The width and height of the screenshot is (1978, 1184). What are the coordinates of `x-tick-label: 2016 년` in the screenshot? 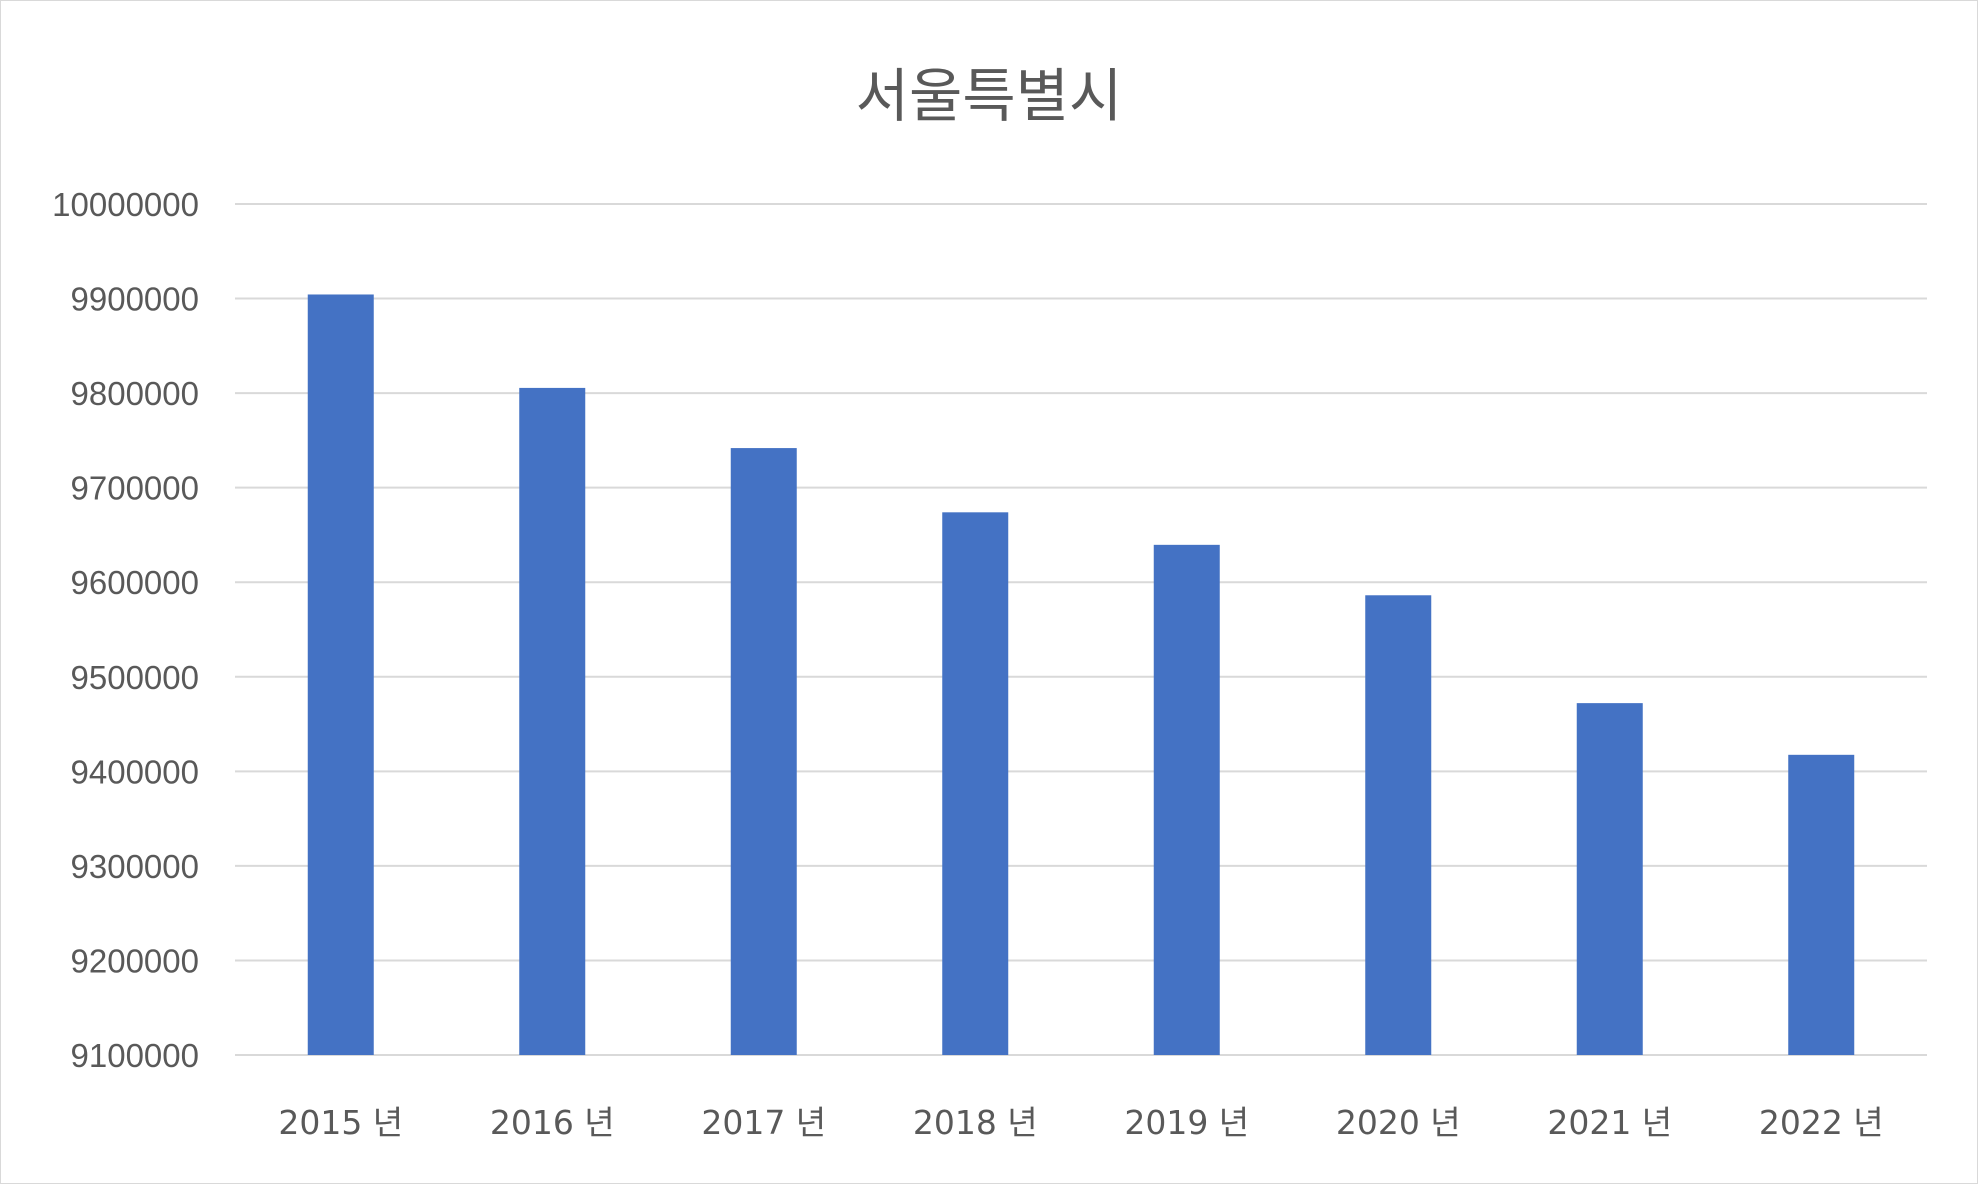 It's located at (552, 1122).